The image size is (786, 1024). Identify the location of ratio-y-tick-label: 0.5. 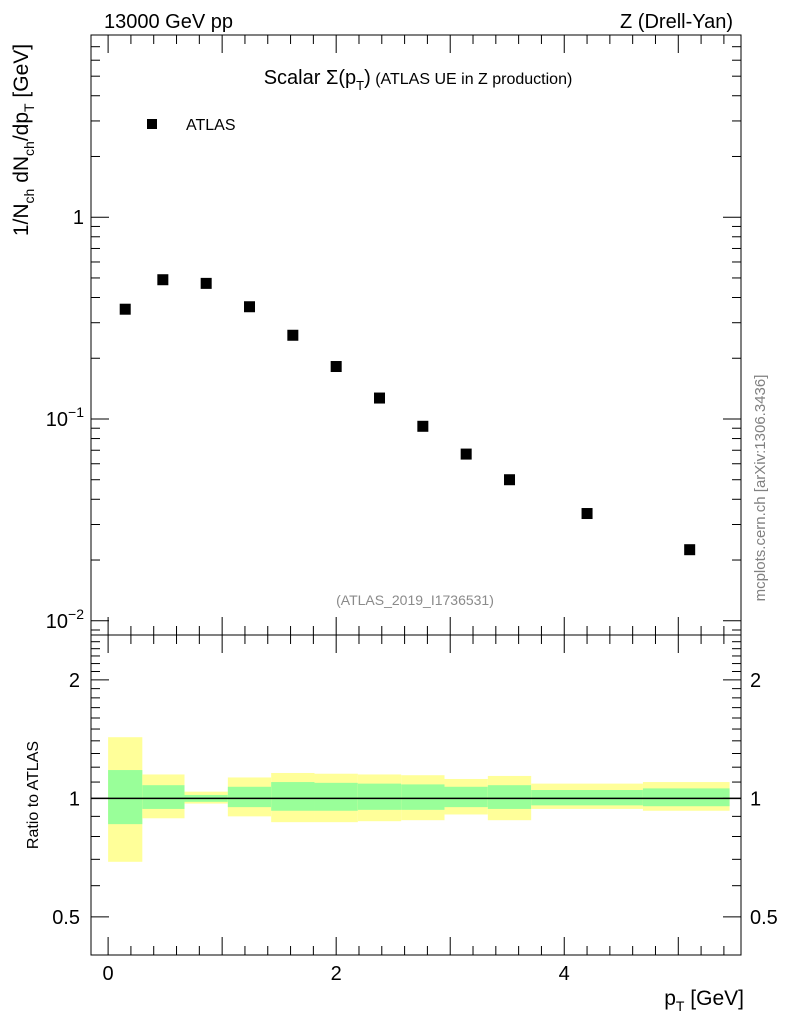
(66, 918).